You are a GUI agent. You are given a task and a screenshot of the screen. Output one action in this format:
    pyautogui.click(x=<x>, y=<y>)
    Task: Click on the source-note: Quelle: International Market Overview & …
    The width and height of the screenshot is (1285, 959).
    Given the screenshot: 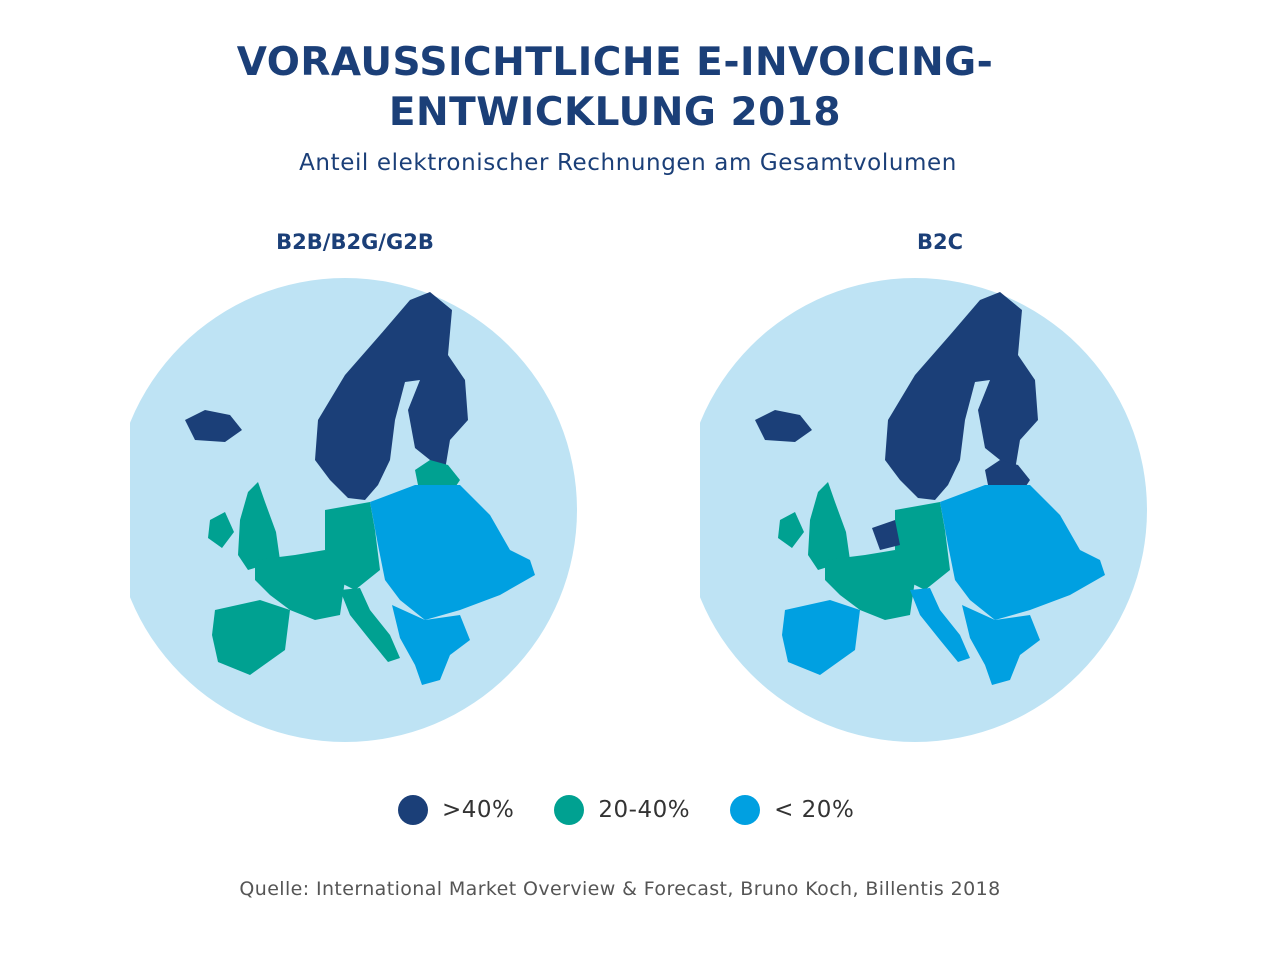 What is the action you would take?
    pyautogui.click(x=620, y=889)
    